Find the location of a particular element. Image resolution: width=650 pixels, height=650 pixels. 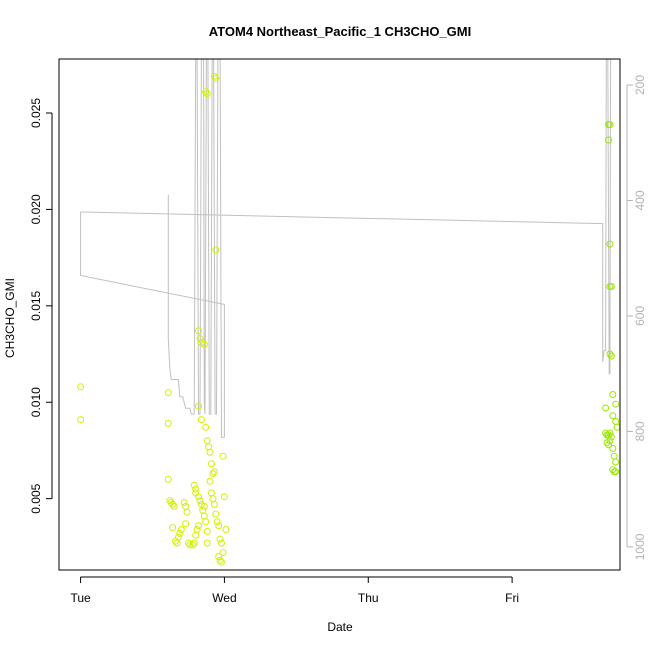

x-tick-label: Thu is located at coordinates (368, 598).